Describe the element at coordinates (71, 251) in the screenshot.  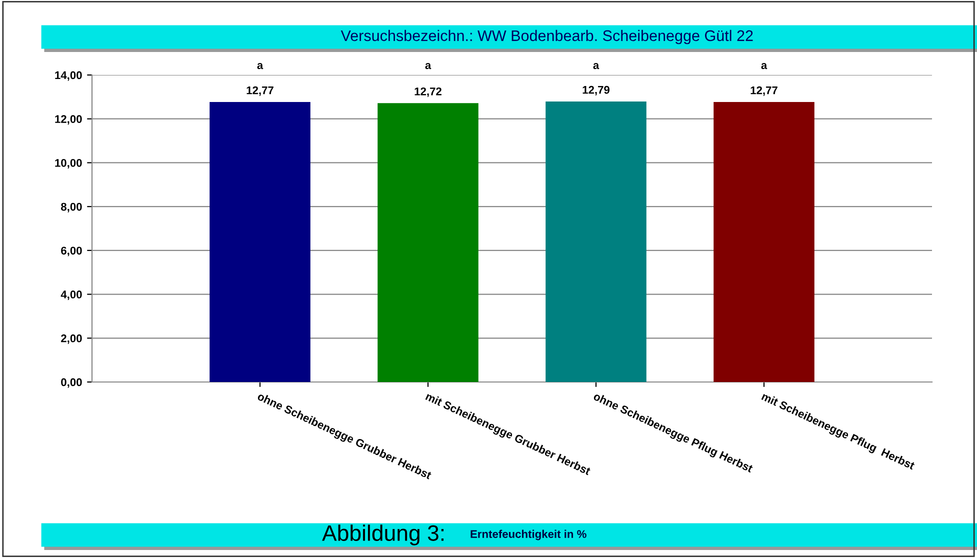
I see `y-tick-label: 6,00` at that location.